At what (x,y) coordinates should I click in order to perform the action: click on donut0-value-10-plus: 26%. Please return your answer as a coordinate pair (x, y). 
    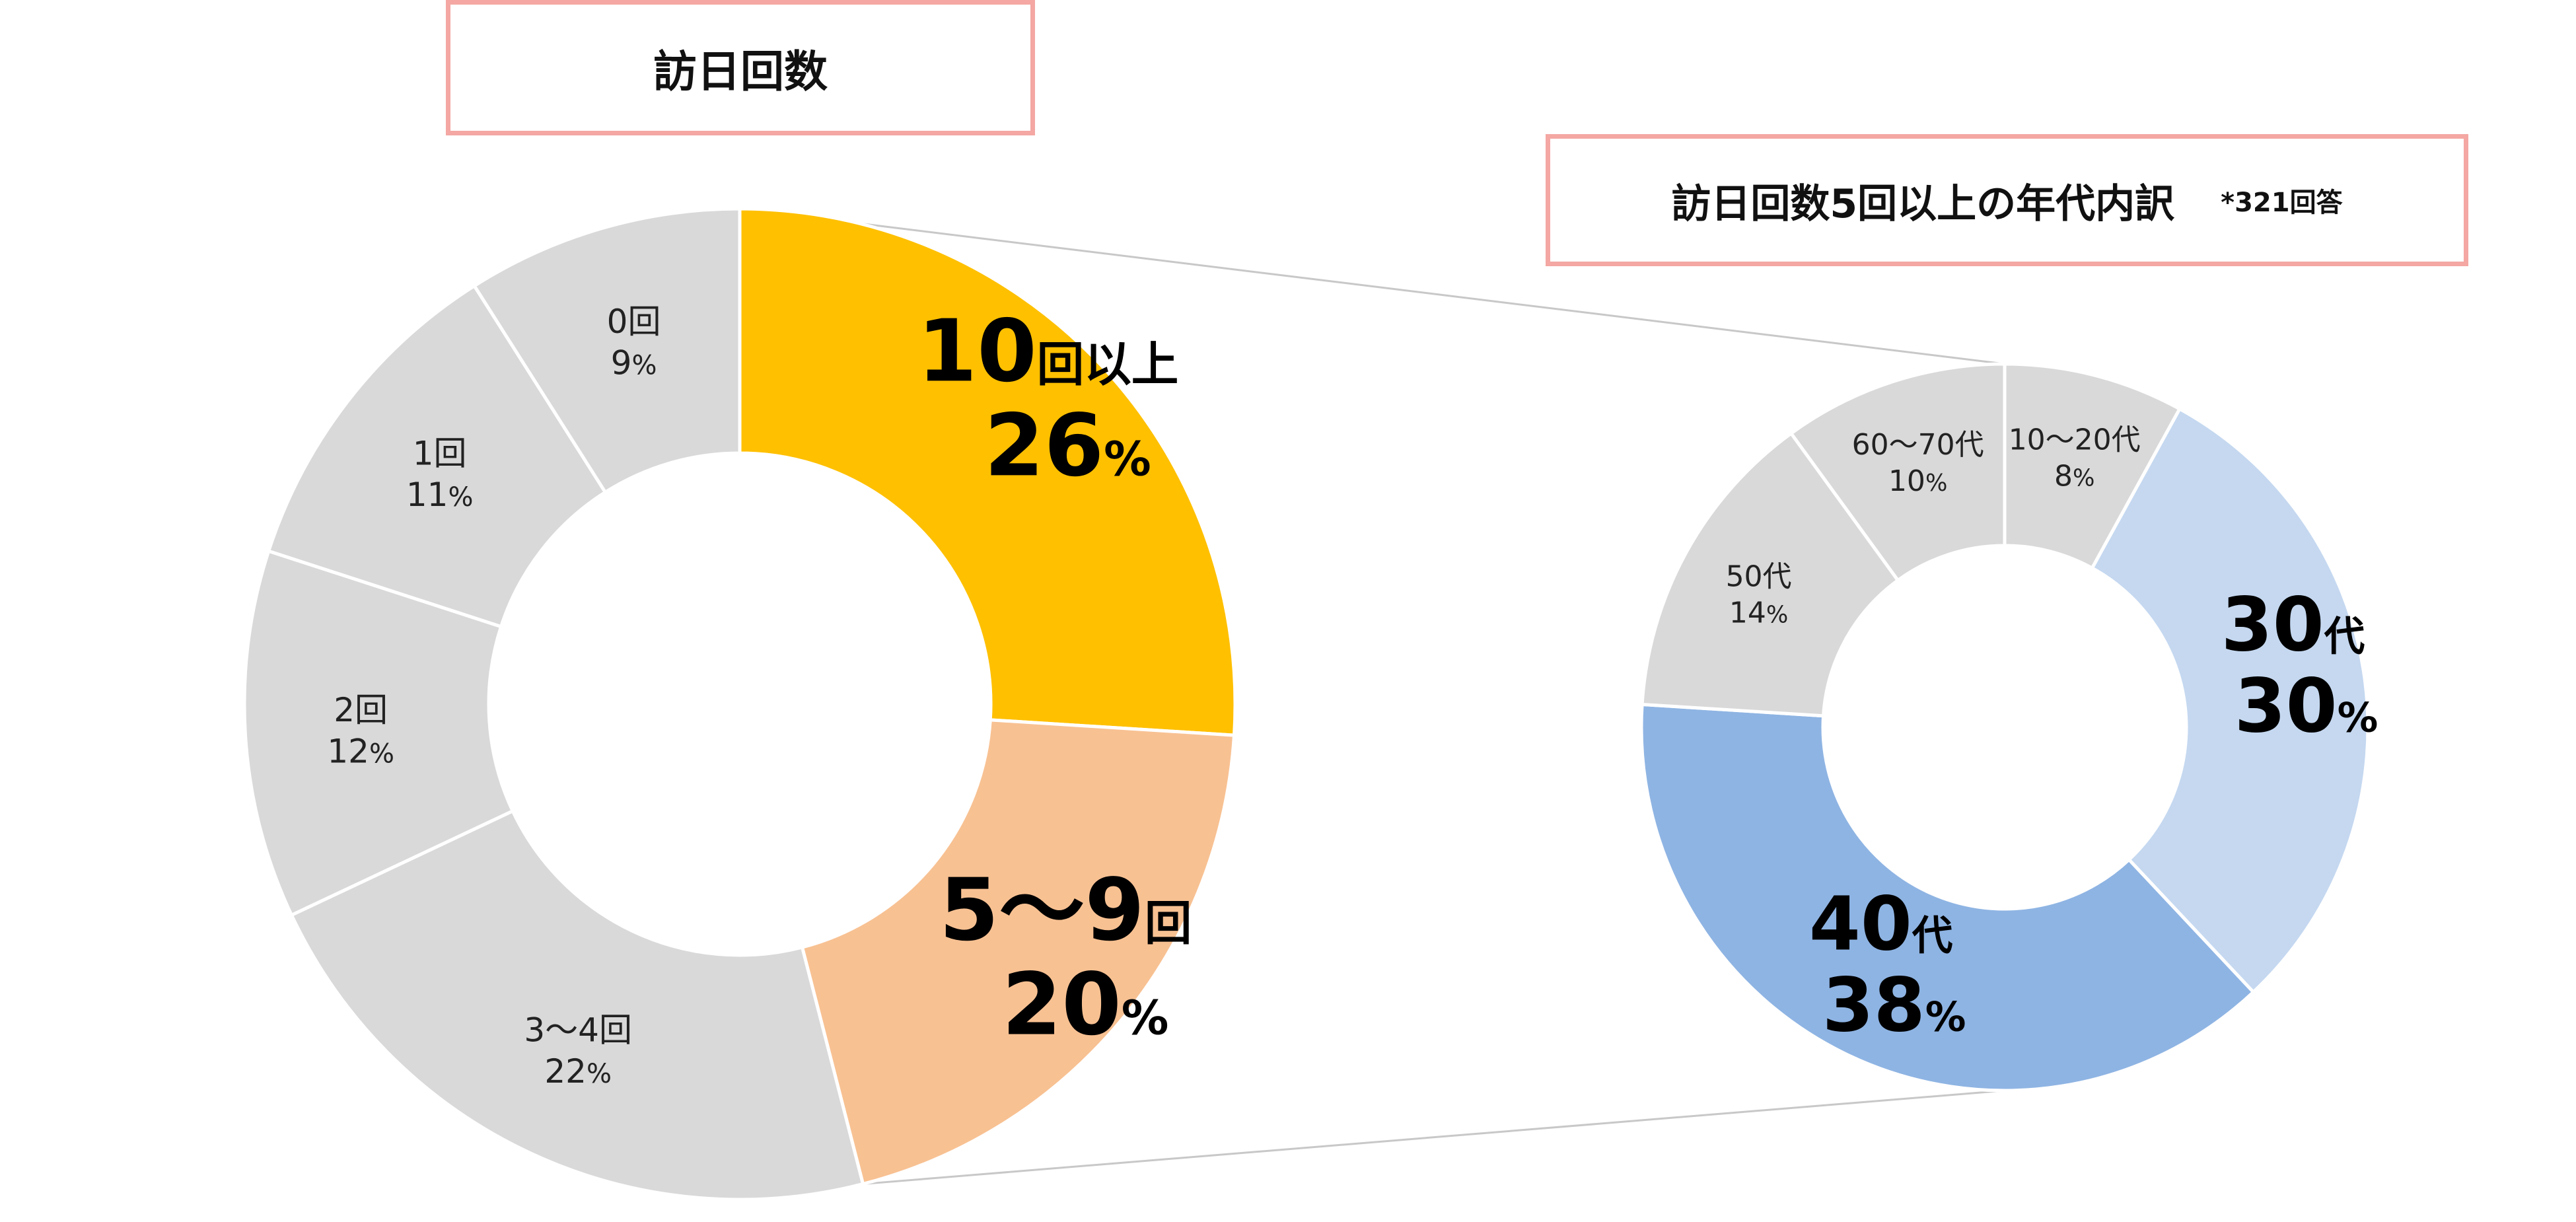
    Looking at the image, I should click on (1067, 445).